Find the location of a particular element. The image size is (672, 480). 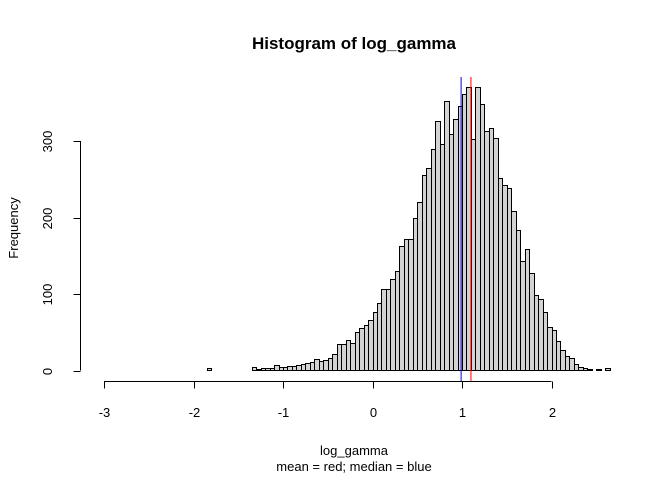

y-tick-label: 300 is located at coordinates (47, 142).